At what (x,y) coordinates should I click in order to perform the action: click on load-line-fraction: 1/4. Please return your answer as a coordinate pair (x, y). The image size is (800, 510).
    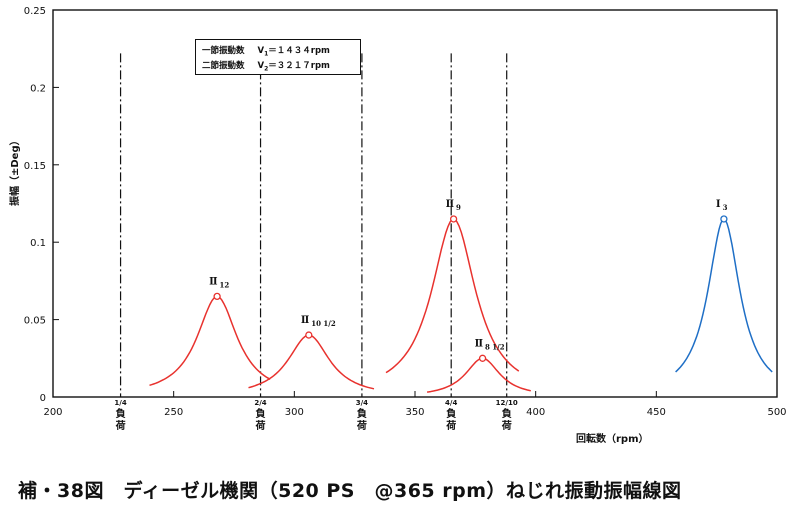
    Looking at the image, I should click on (120, 403).